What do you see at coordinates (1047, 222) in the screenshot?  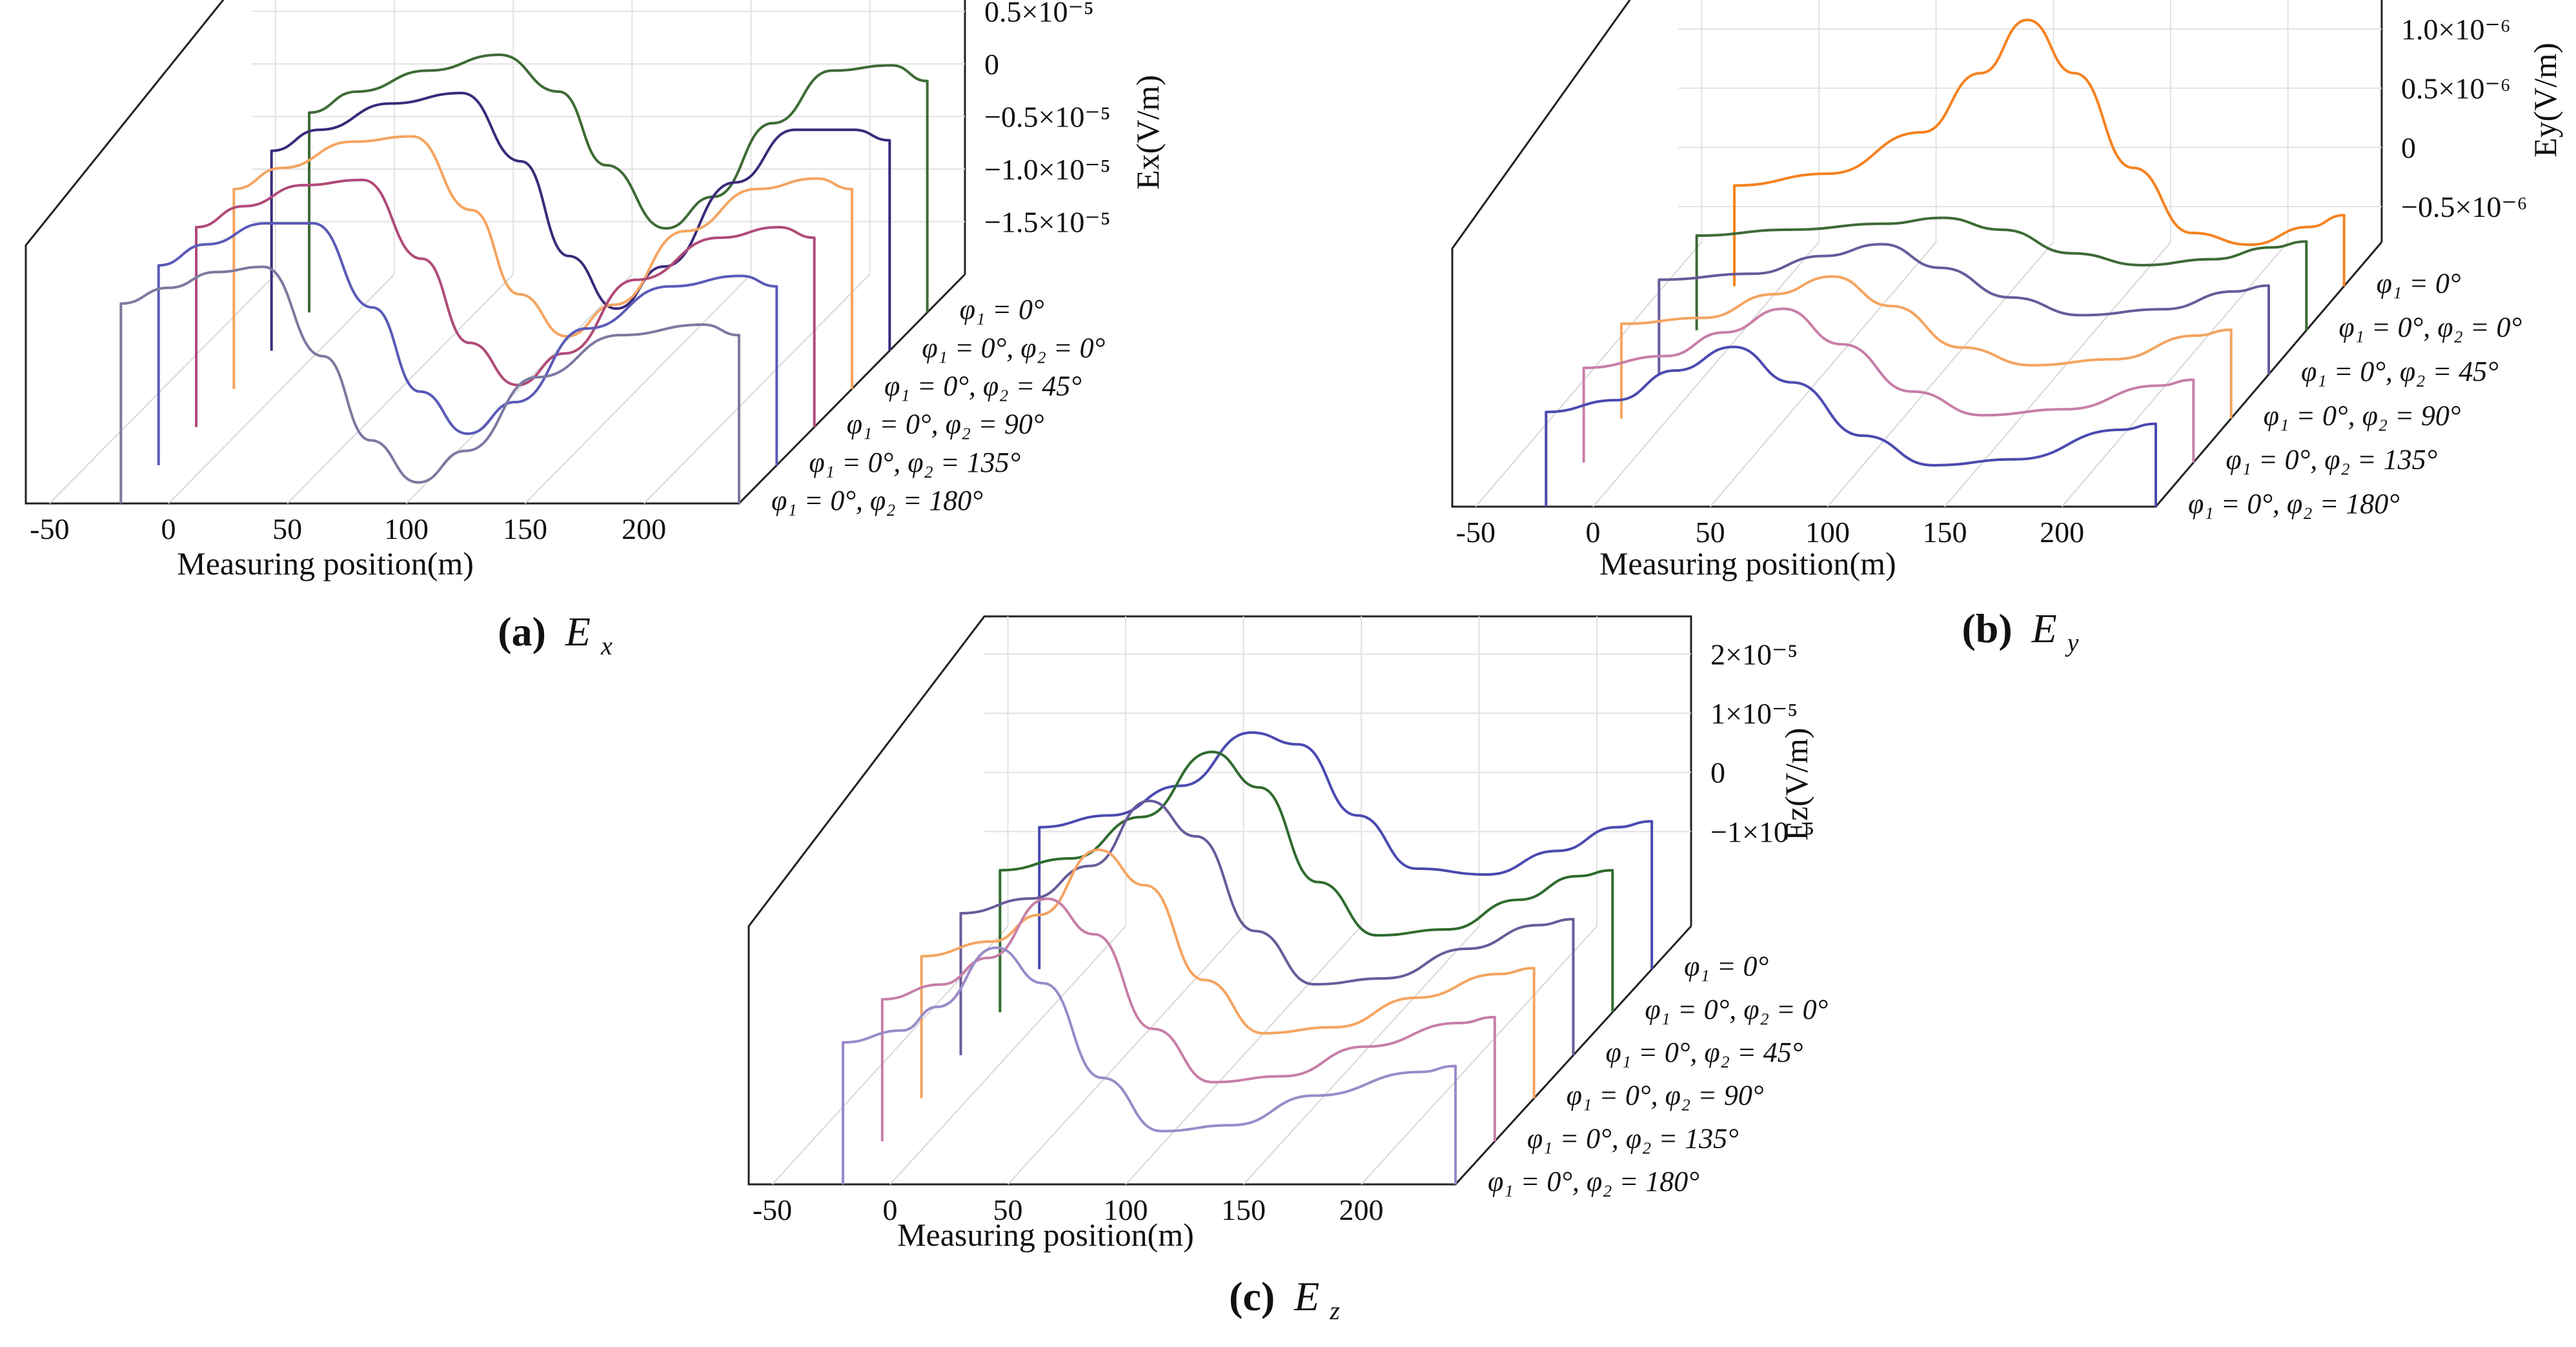 I see `panel-a-z-tick-label: −1.5×10⁻⁵` at bounding box center [1047, 222].